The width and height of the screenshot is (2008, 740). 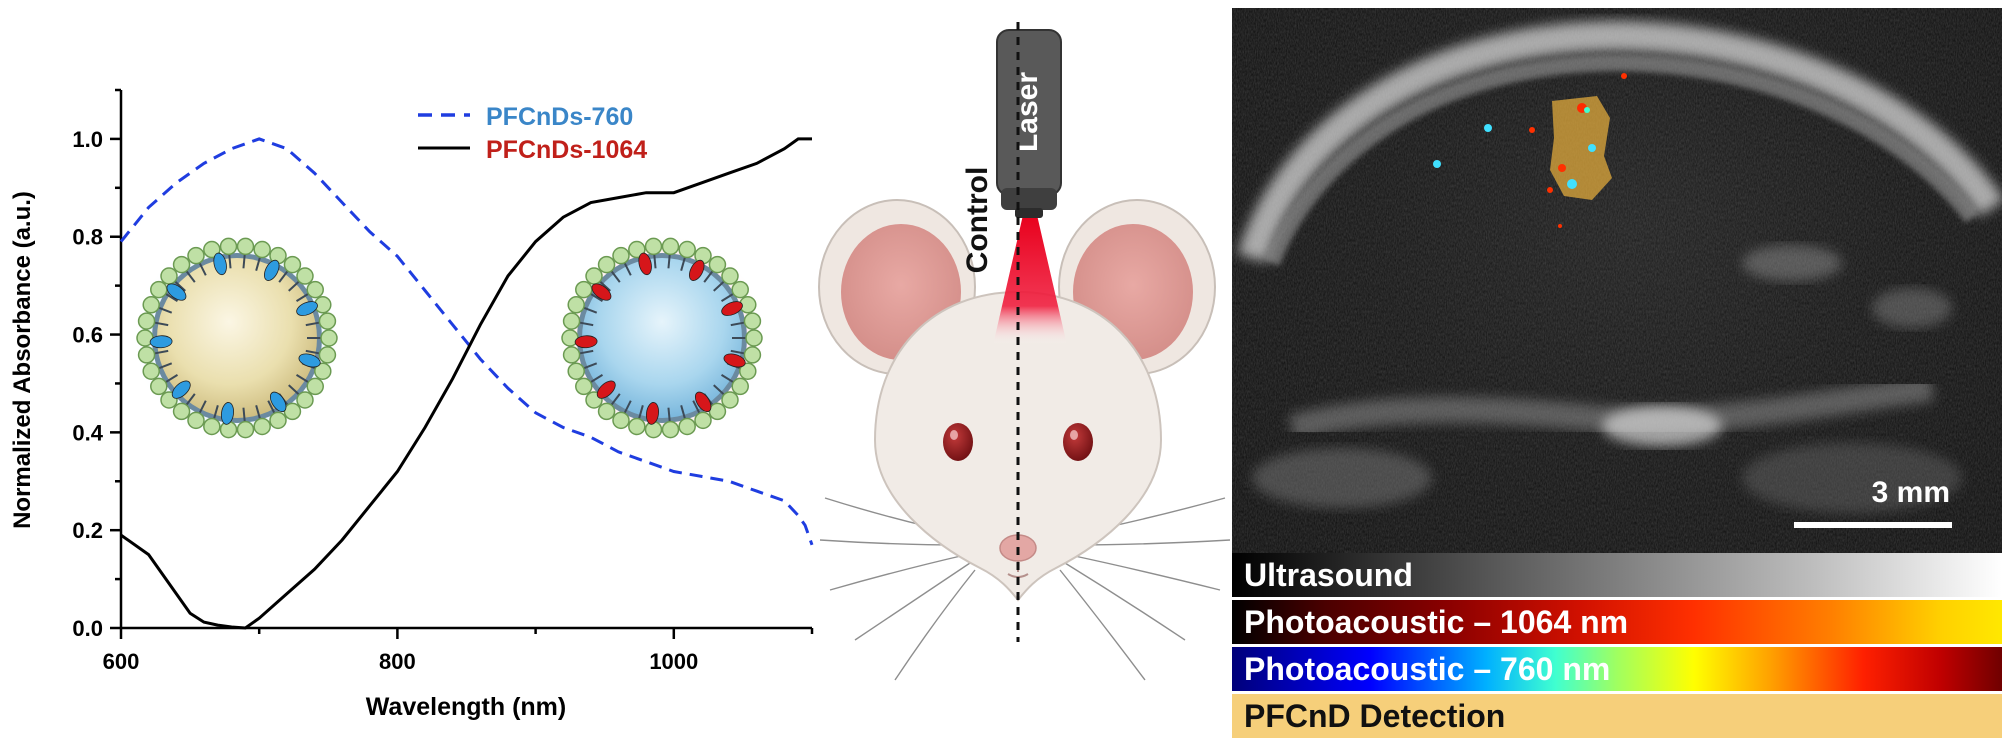 I want to click on colorbar-pa-760-label: Photoacoustic – 760 nm, so click(x=1427, y=669).